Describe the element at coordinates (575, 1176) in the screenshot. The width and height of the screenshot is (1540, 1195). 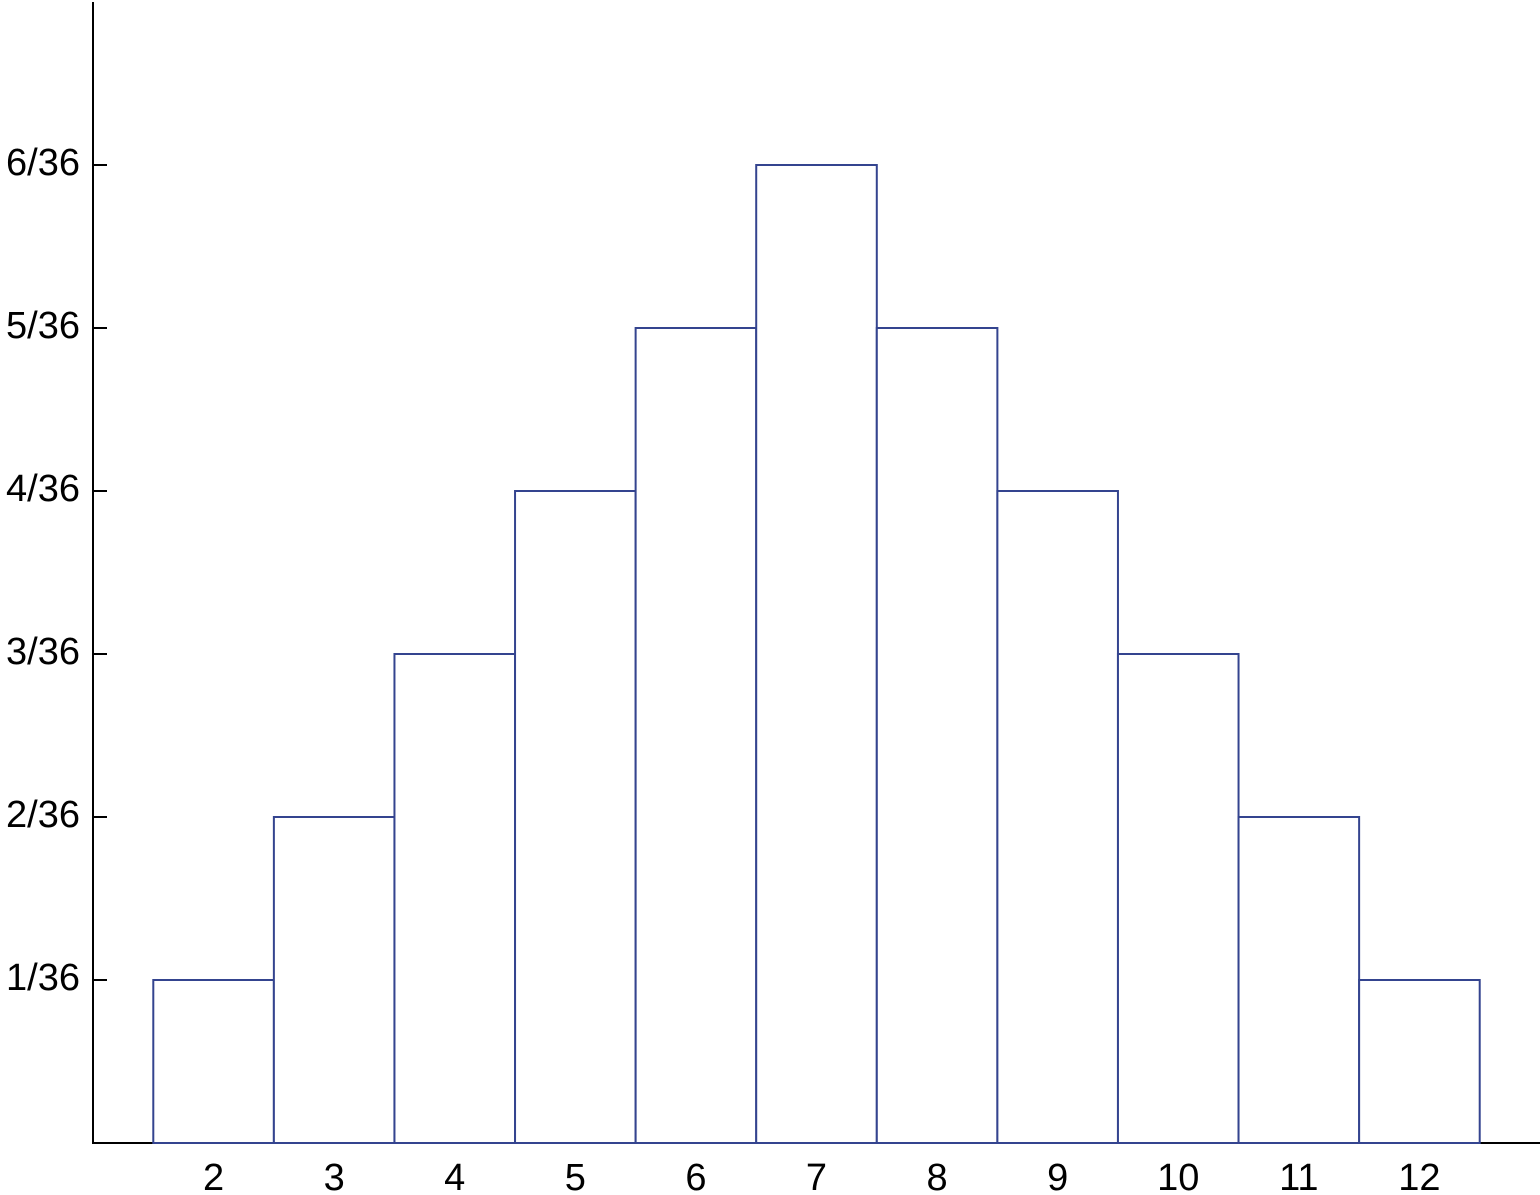
I see `x-tick-label: 5` at that location.